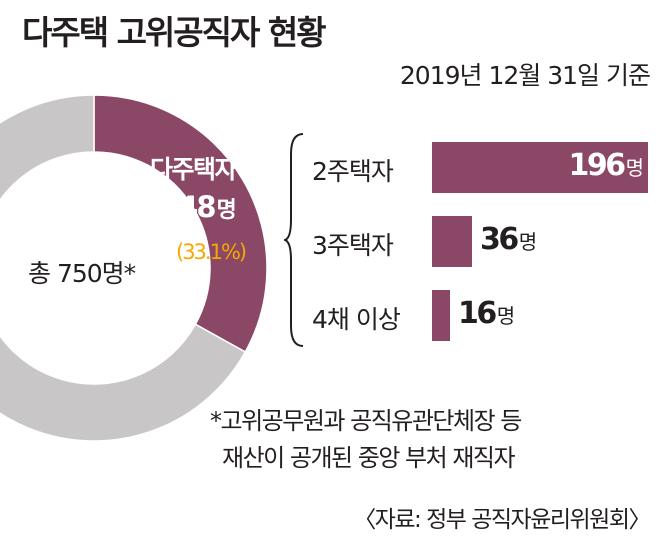  What do you see at coordinates (174, 32) in the screenshot?
I see `chart-title: 다주택 고위공직자 현황` at bounding box center [174, 32].